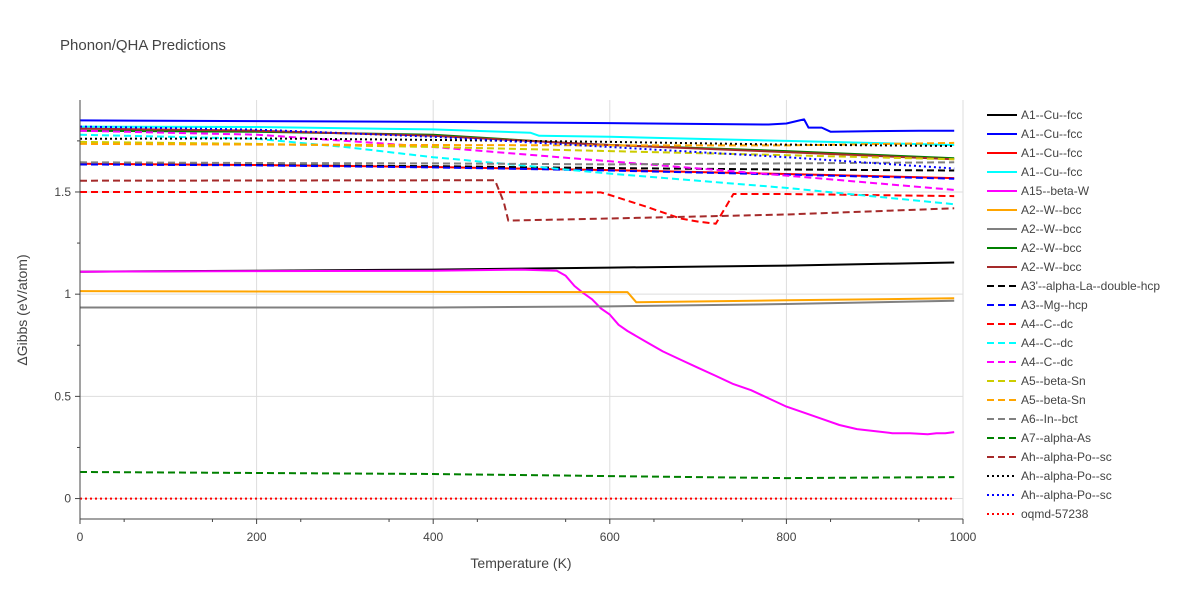  What do you see at coordinates (1049, 419) in the screenshot?
I see `legend-label: A6--In--bct` at bounding box center [1049, 419].